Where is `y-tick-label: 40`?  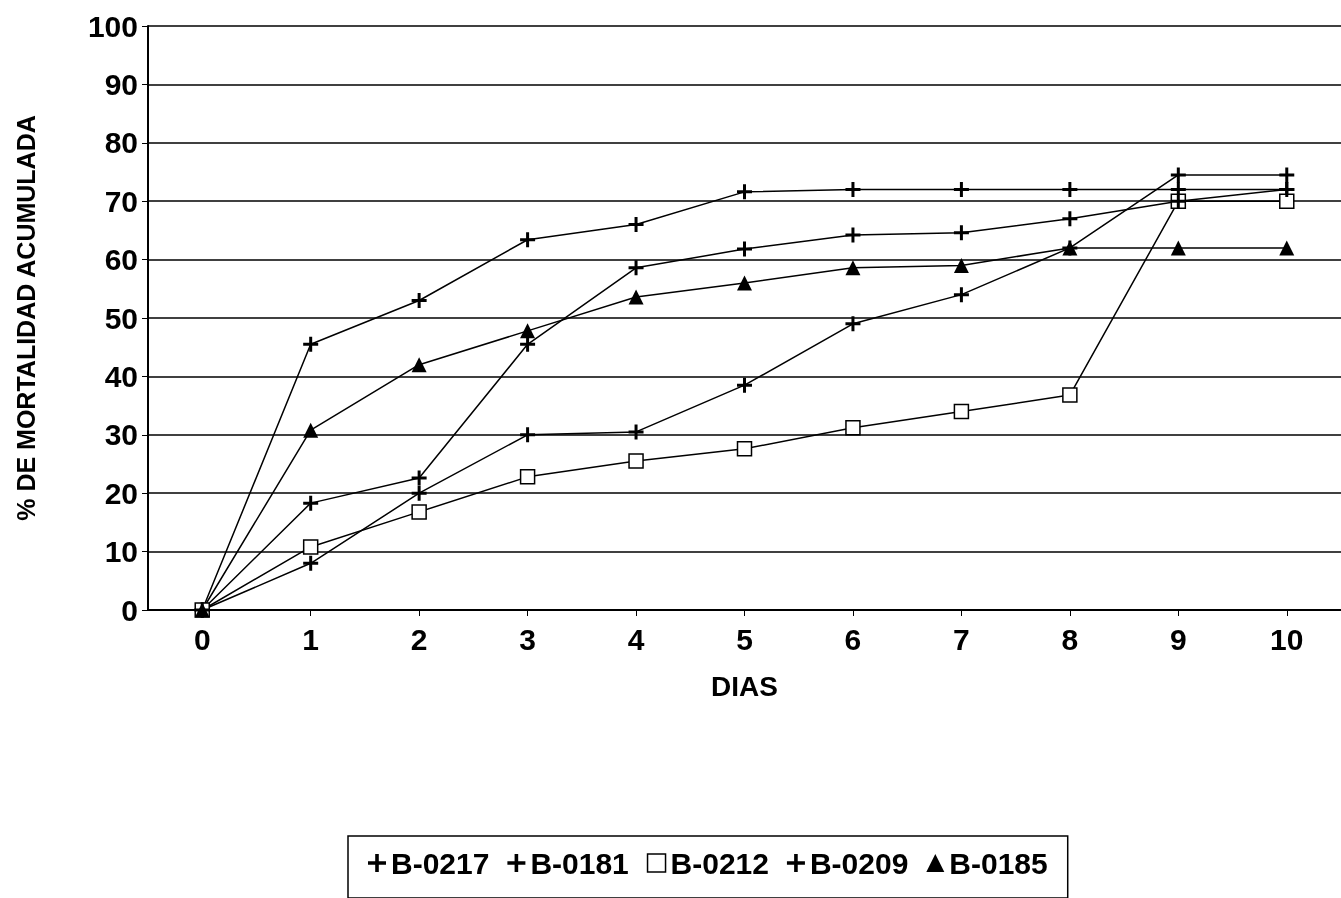
y-tick-label: 40 is located at coordinates (121, 376).